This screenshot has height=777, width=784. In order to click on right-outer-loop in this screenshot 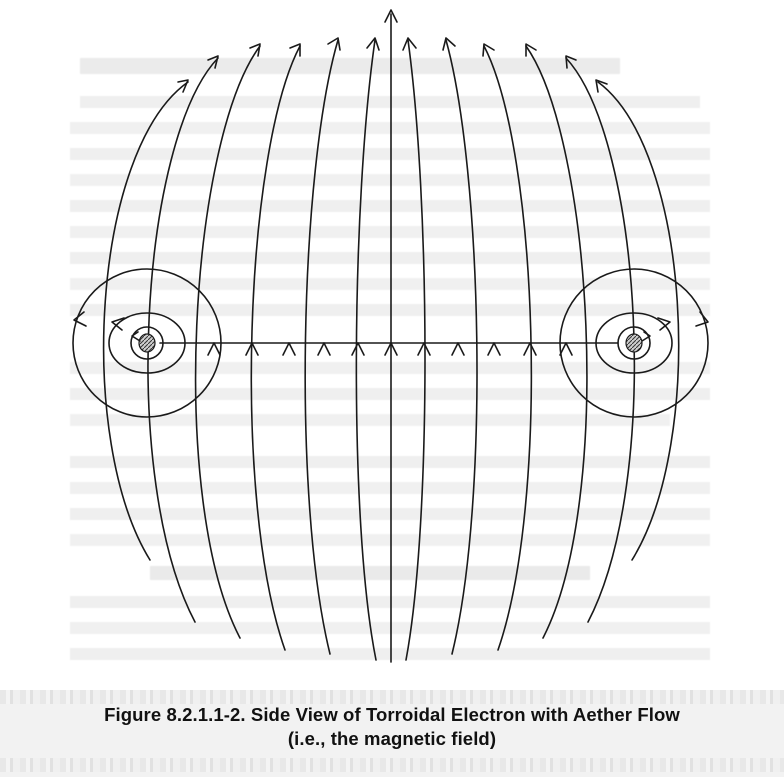, I will do `click(634, 343)`.